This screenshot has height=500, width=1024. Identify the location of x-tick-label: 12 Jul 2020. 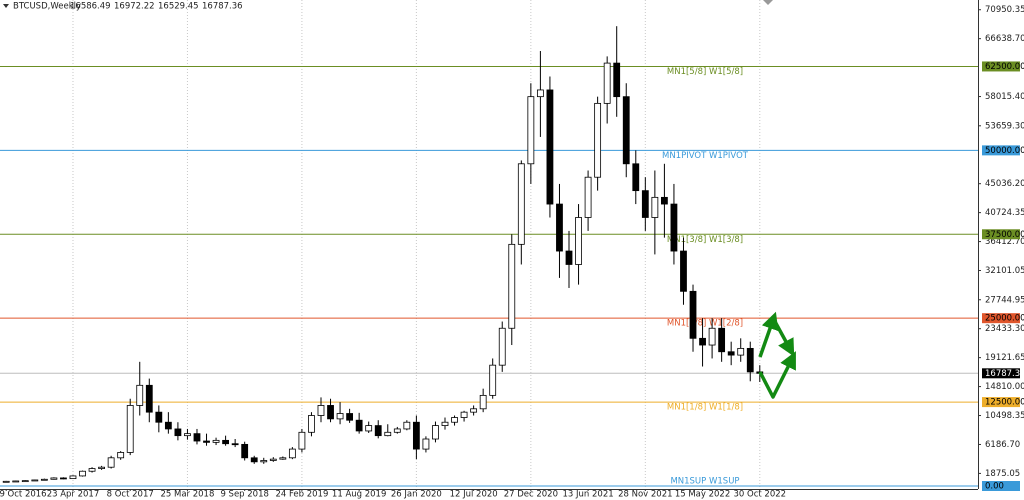
(474, 495).